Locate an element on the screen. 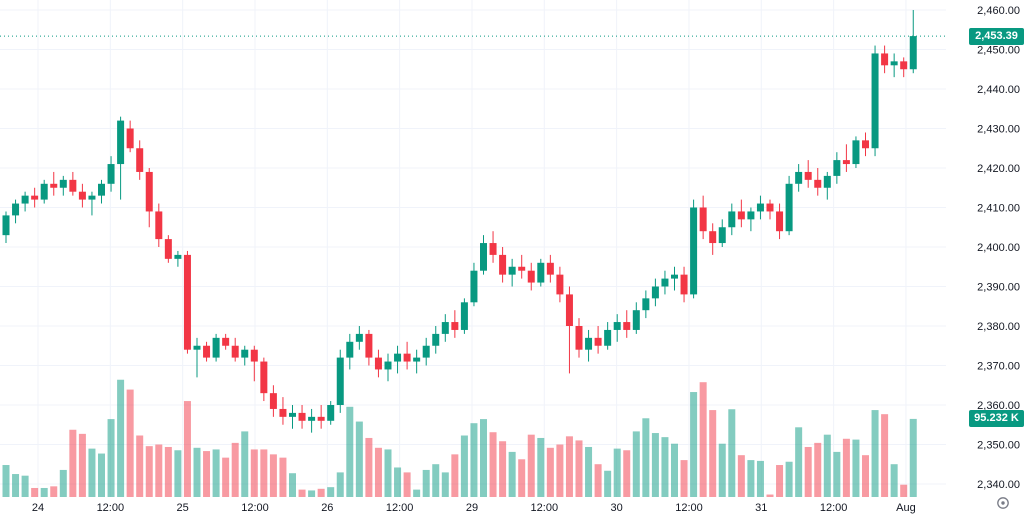 The width and height of the screenshot is (1024, 517). svg-text: 31 is located at coordinates (761, 508).